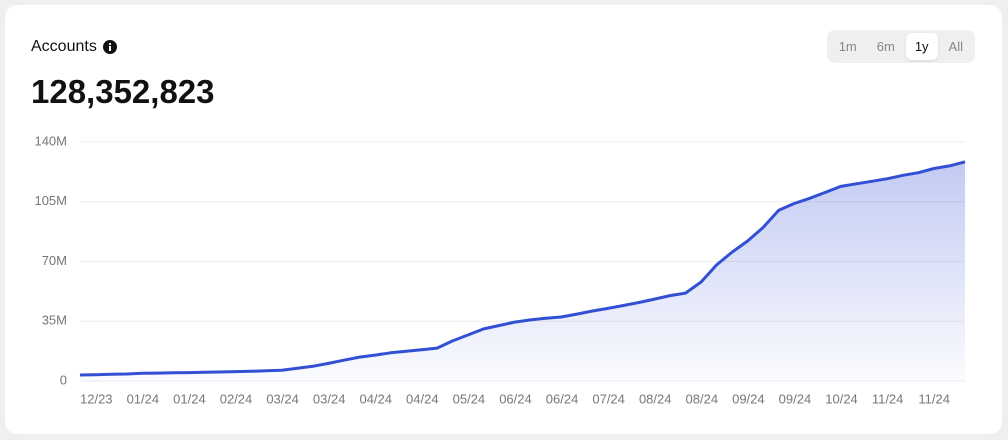 The image size is (1008, 440). Describe the element at coordinates (109, 47) in the screenshot. I see `info-icon` at that location.